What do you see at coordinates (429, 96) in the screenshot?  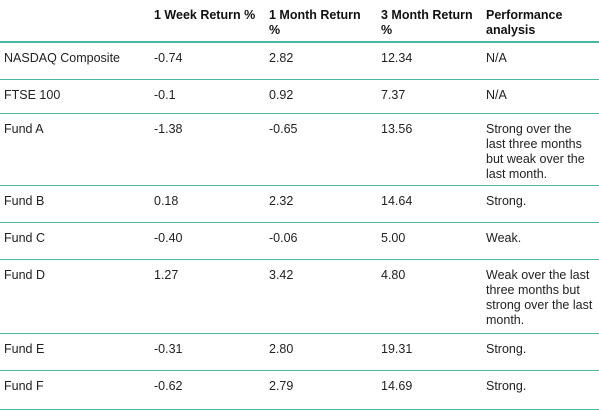 I see `row-3-month-return: 7.37` at bounding box center [429, 96].